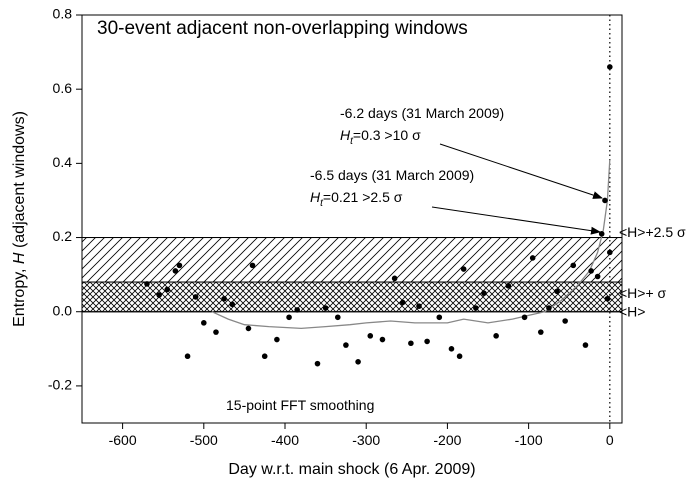  What do you see at coordinates (123, 440) in the screenshot?
I see `x-tick-label: -600` at bounding box center [123, 440].